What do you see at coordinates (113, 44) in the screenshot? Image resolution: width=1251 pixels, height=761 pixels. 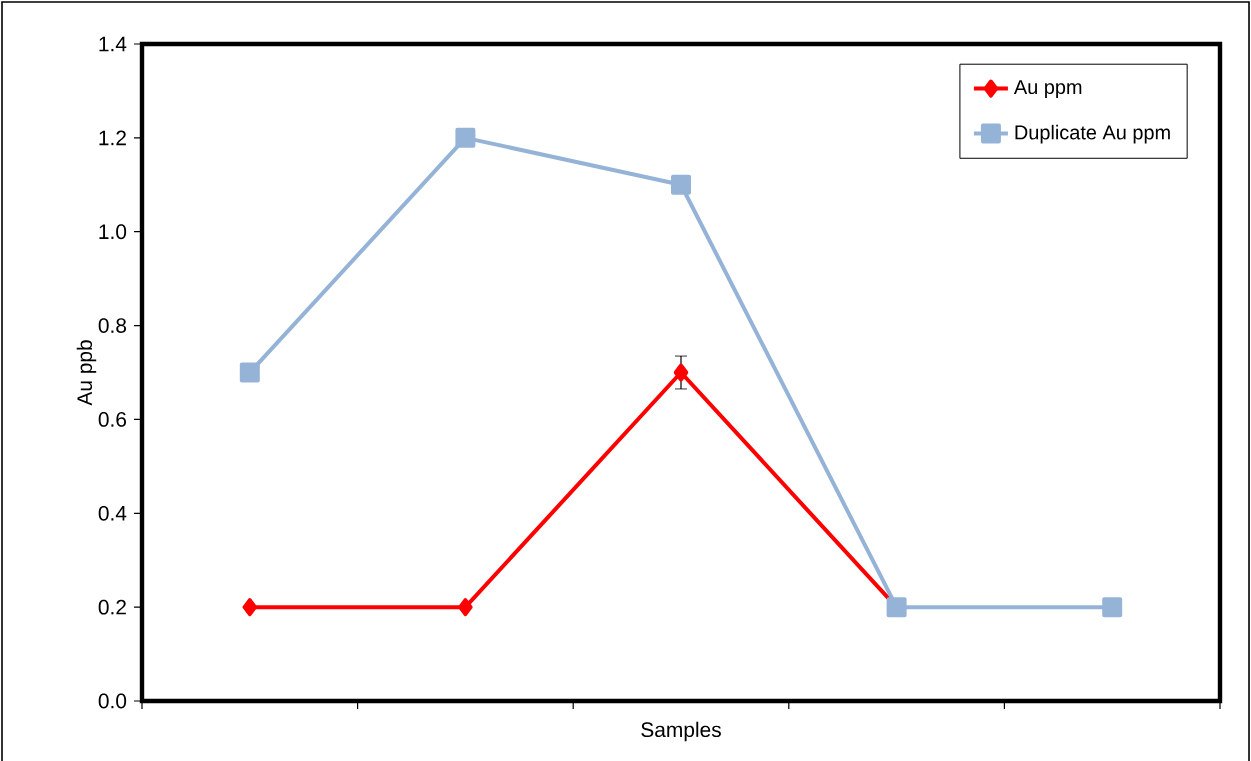 I see `y-tick-label: 1.4` at bounding box center [113, 44].